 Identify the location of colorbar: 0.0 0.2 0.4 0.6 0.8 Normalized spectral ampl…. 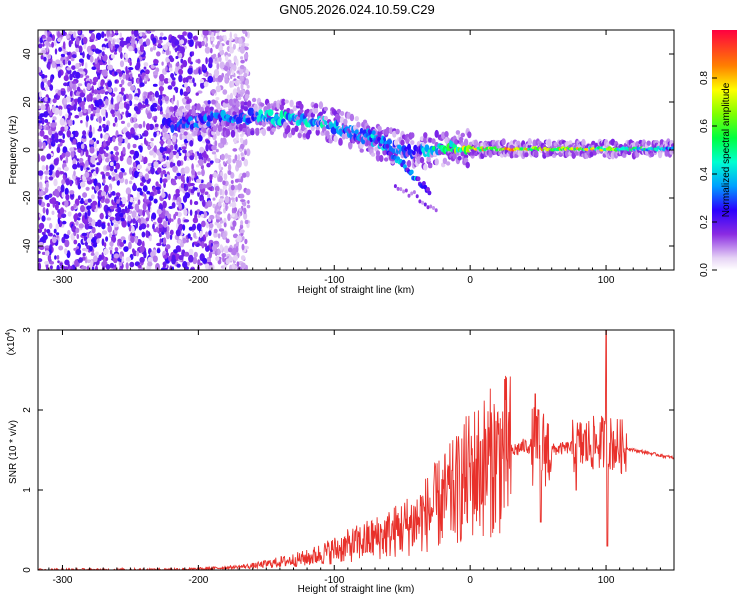
(718, 153).